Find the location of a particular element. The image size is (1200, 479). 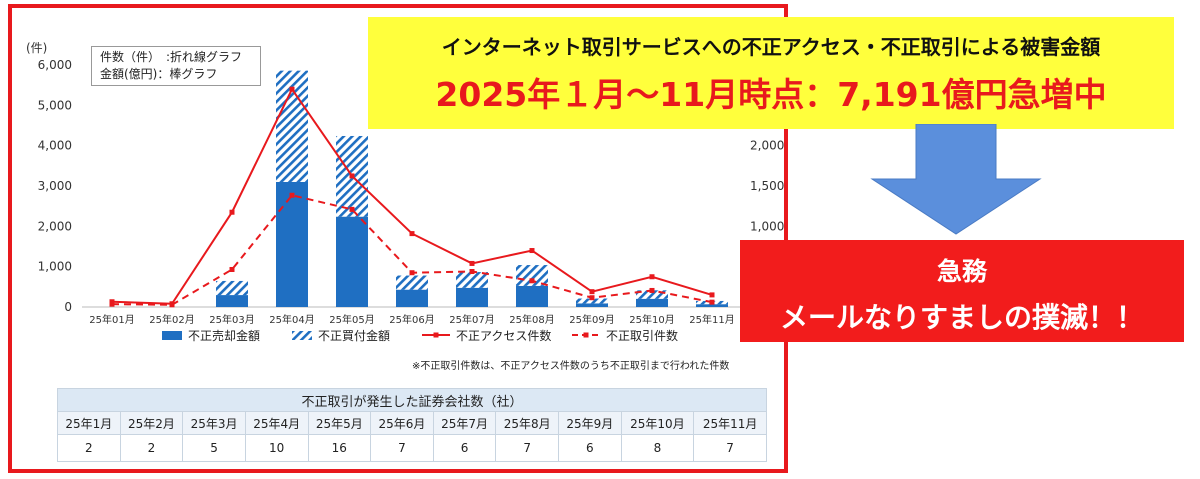

callout-line-1: 急務 is located at coordinates (961, 271).